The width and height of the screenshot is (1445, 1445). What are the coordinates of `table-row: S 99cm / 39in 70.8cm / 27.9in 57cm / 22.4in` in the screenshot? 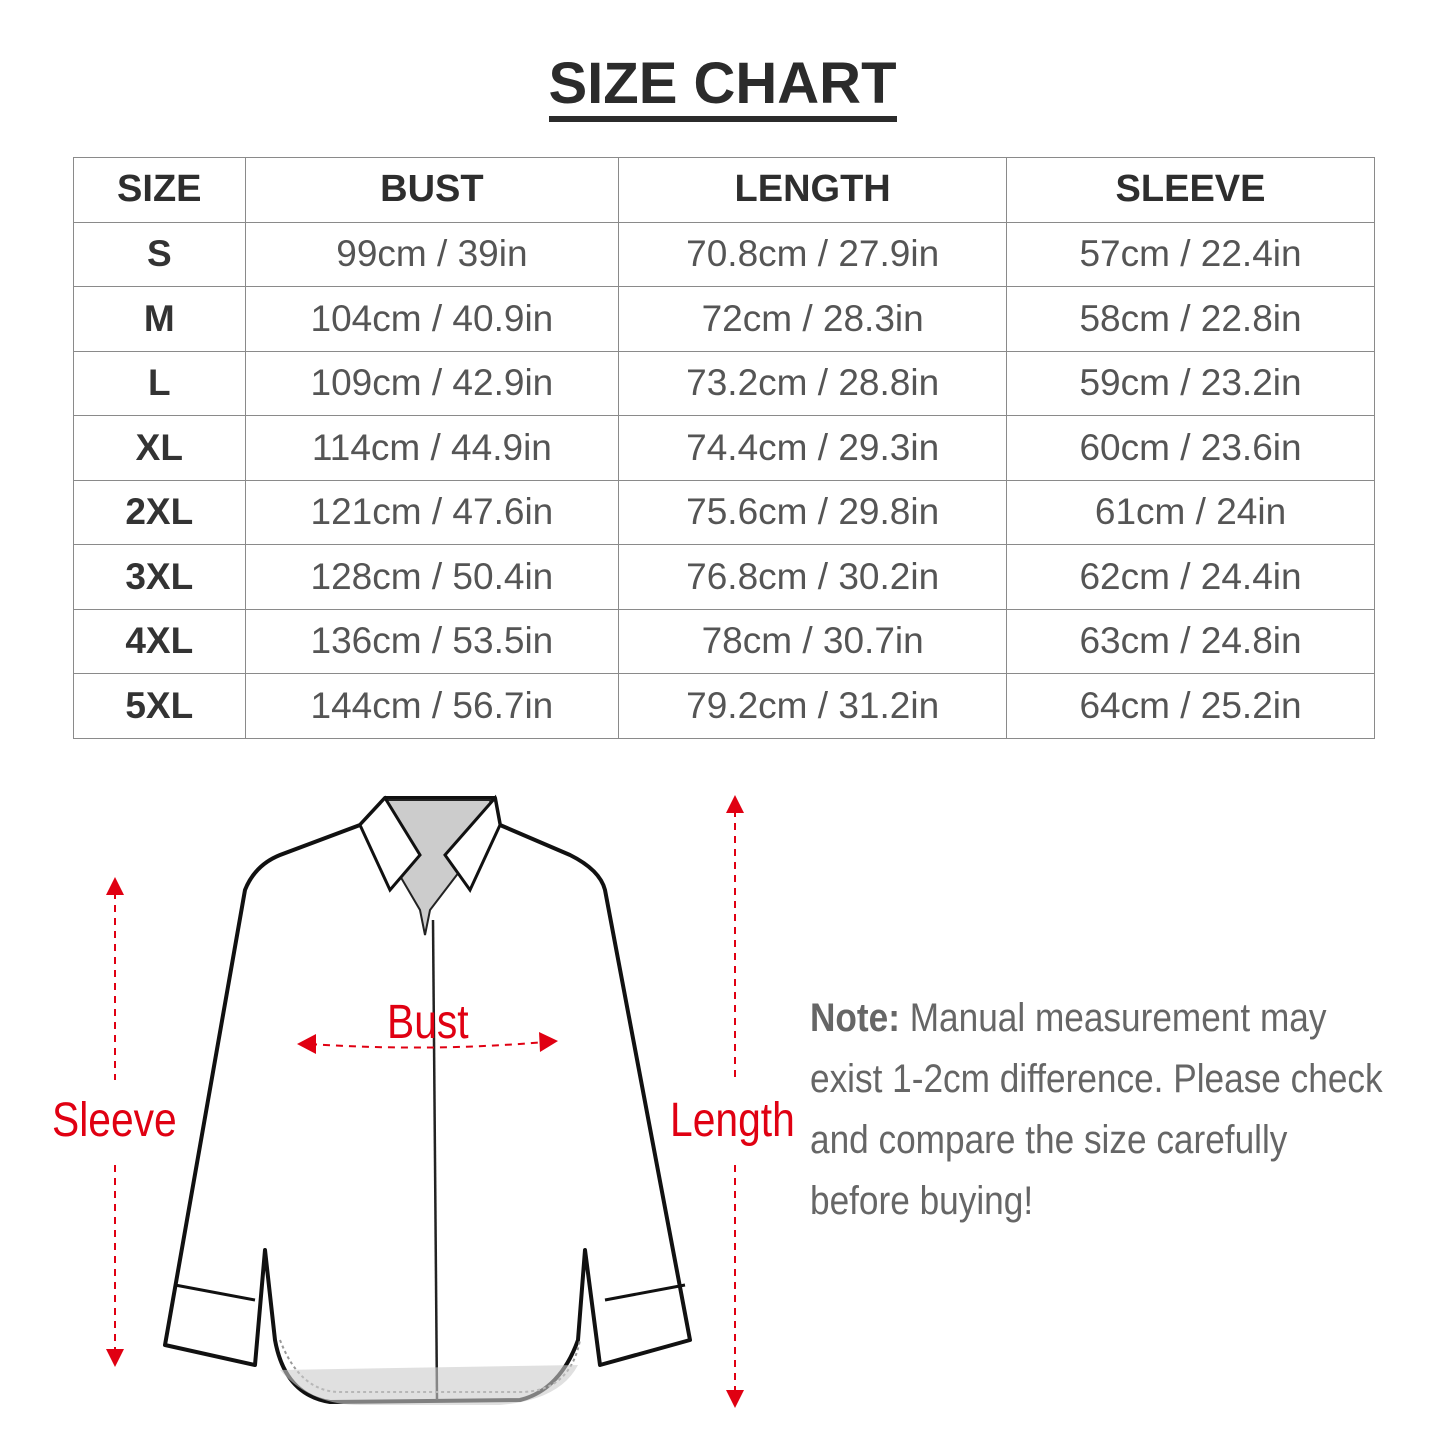 It's located at (724, 254).